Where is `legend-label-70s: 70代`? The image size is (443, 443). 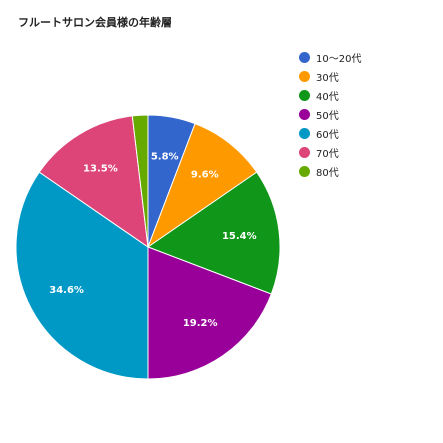
legend-label-70s: 70代 is located at coordinates (327, 154).